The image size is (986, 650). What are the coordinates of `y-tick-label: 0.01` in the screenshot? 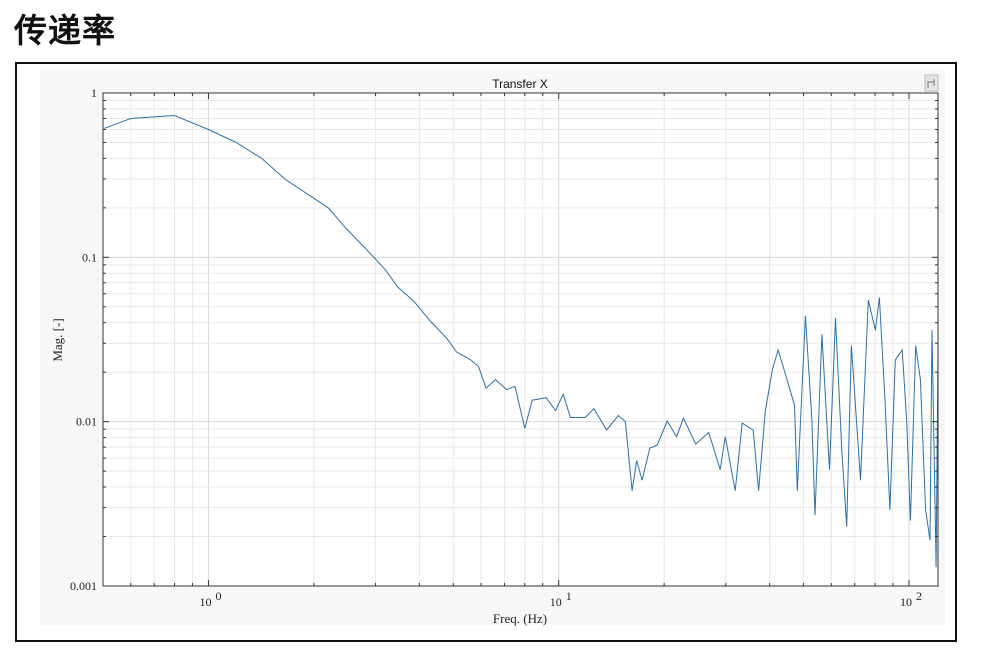 It's located at (86, 422).